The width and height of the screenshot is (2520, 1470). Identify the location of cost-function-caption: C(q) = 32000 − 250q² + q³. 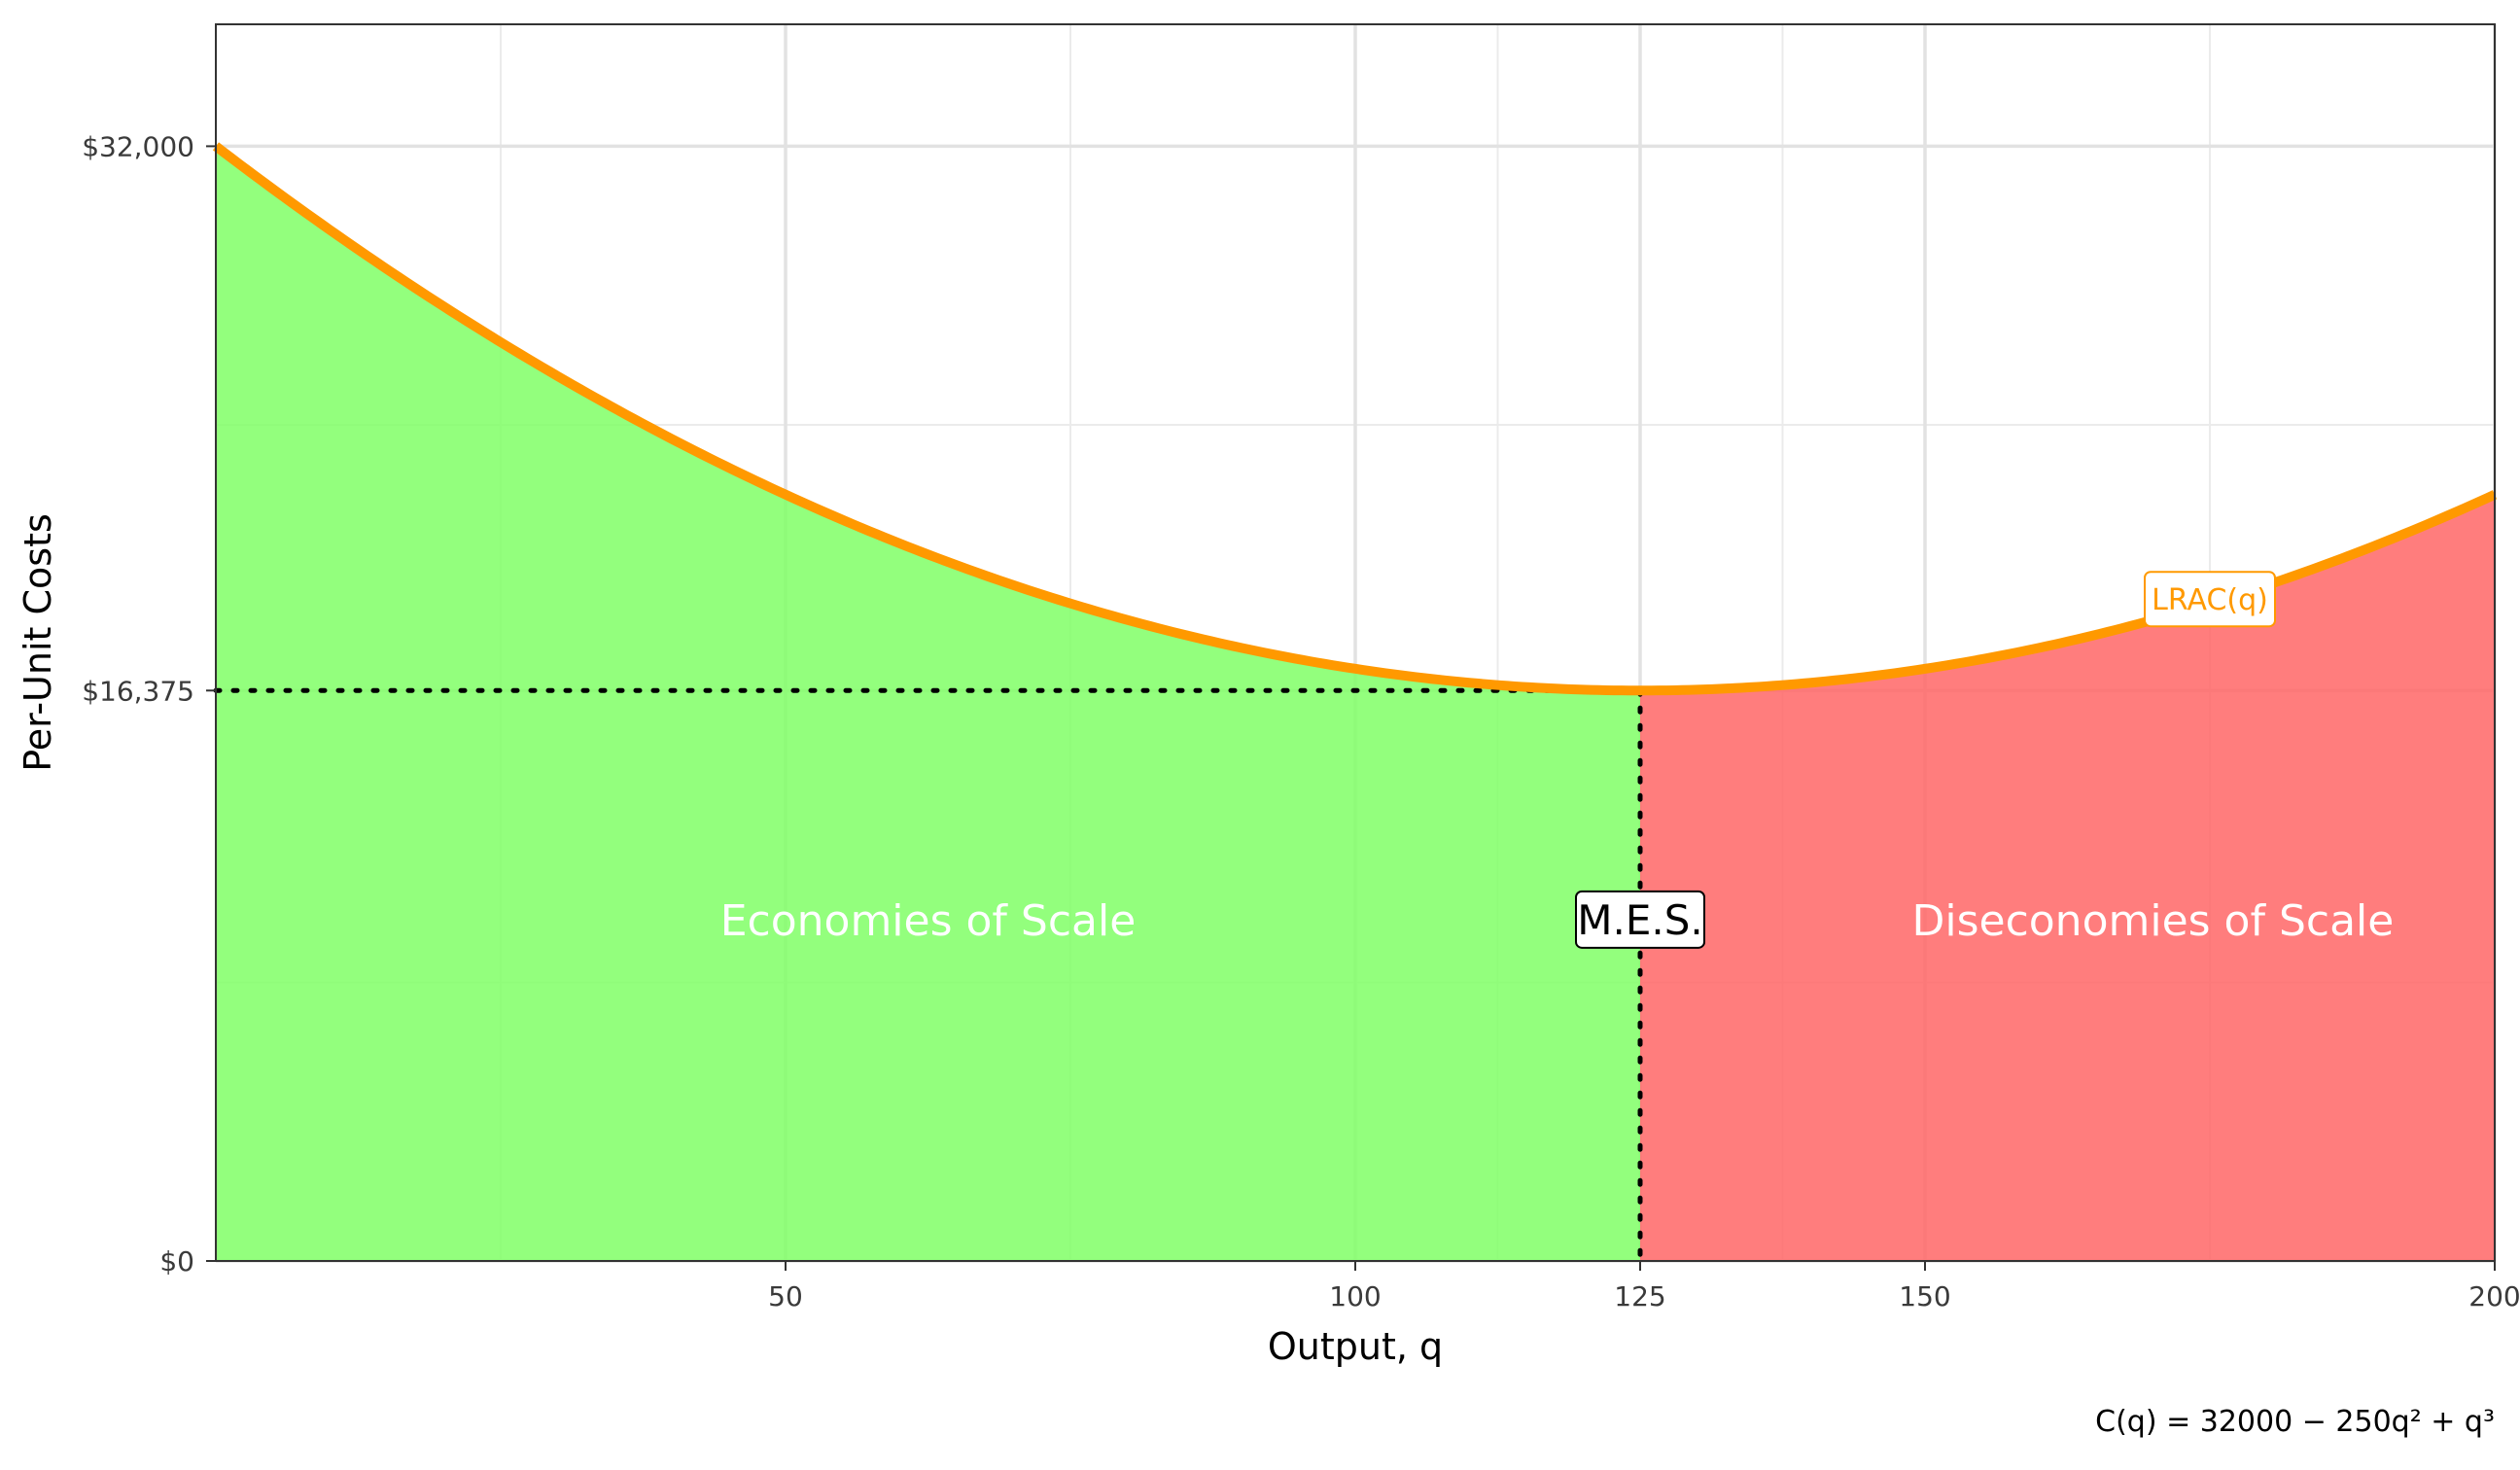
(2295, 1422).